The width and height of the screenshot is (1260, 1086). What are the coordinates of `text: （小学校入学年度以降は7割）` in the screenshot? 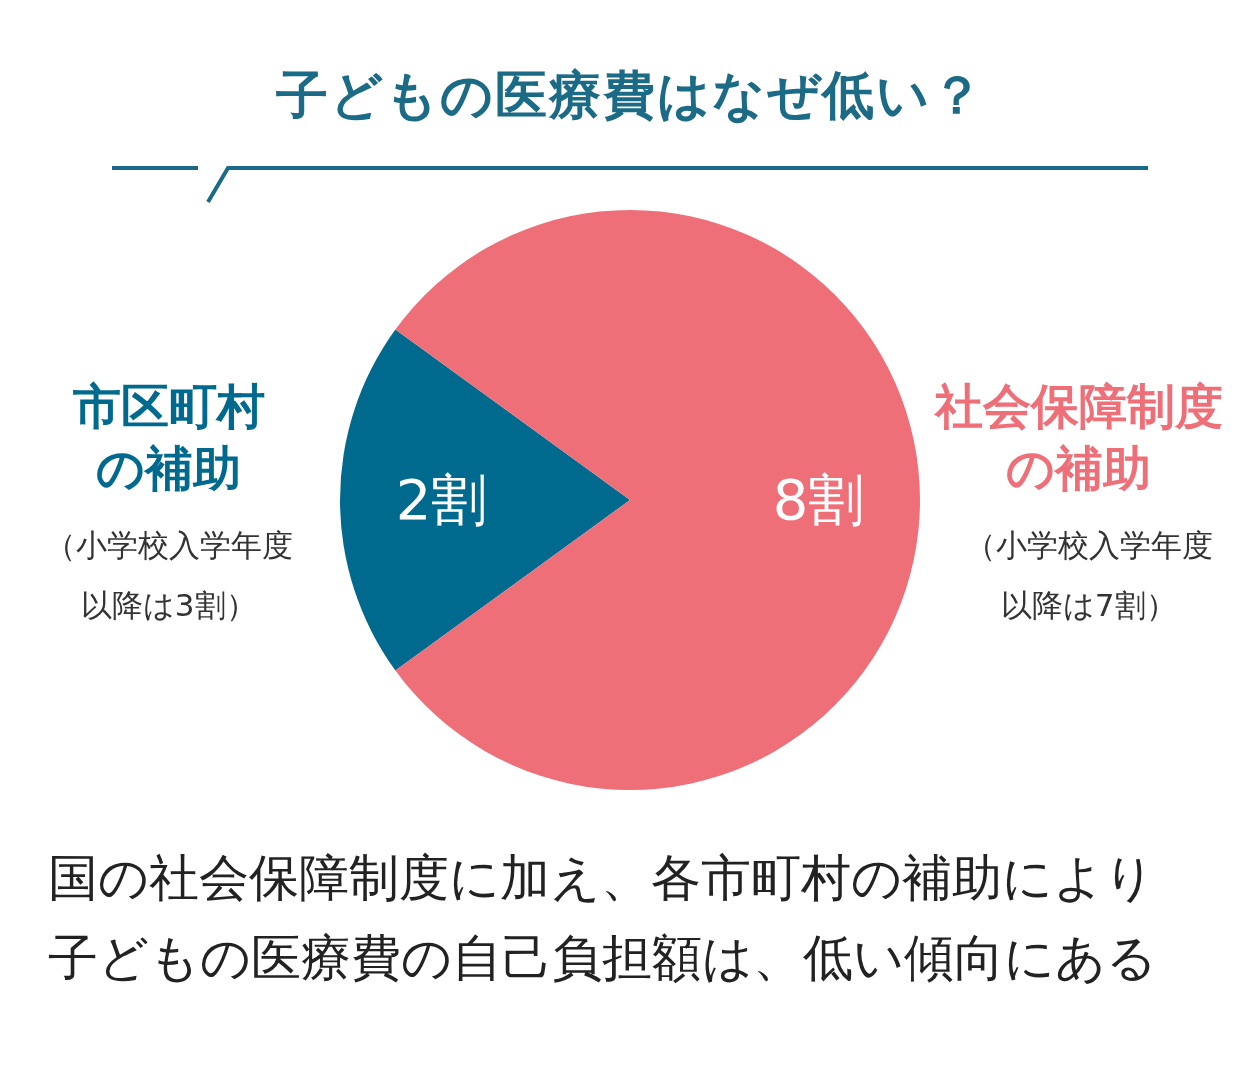 It's located at (1088, 576).